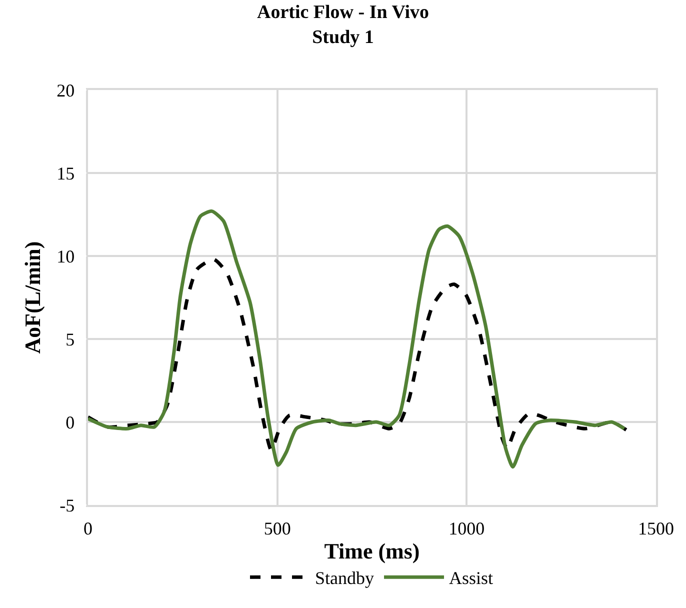  Describe the element at coordinates (70, 339) in the screenshot. I see `y-tick-label: 5` at that location.